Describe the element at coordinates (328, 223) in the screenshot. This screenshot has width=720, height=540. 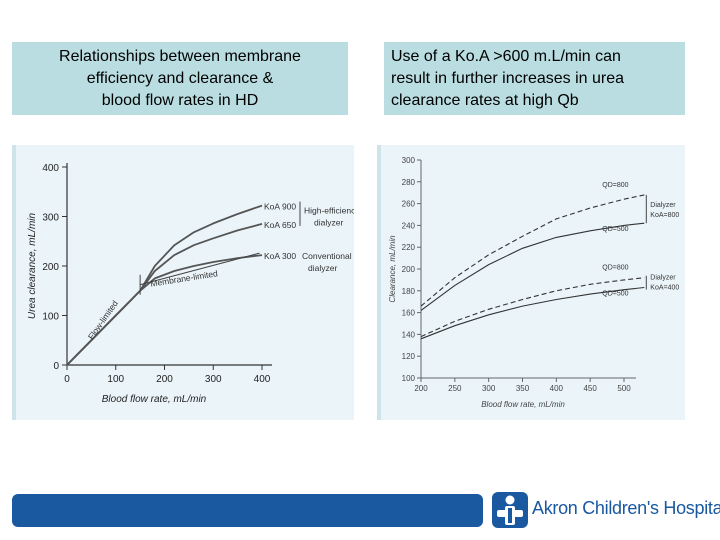
I see `annotation-high-efficiency: dialyzer` at that location.